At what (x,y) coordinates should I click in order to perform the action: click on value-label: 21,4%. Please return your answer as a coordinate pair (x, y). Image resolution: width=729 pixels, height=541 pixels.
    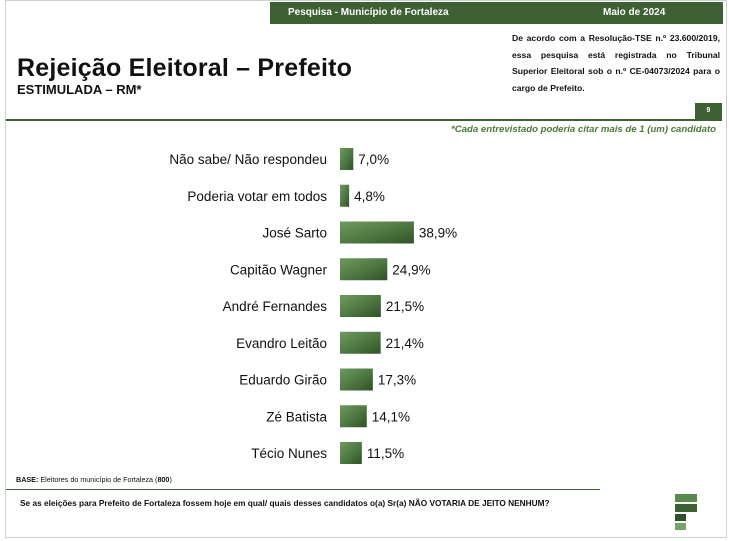
    Looking at the image, I should click on (405, 343).